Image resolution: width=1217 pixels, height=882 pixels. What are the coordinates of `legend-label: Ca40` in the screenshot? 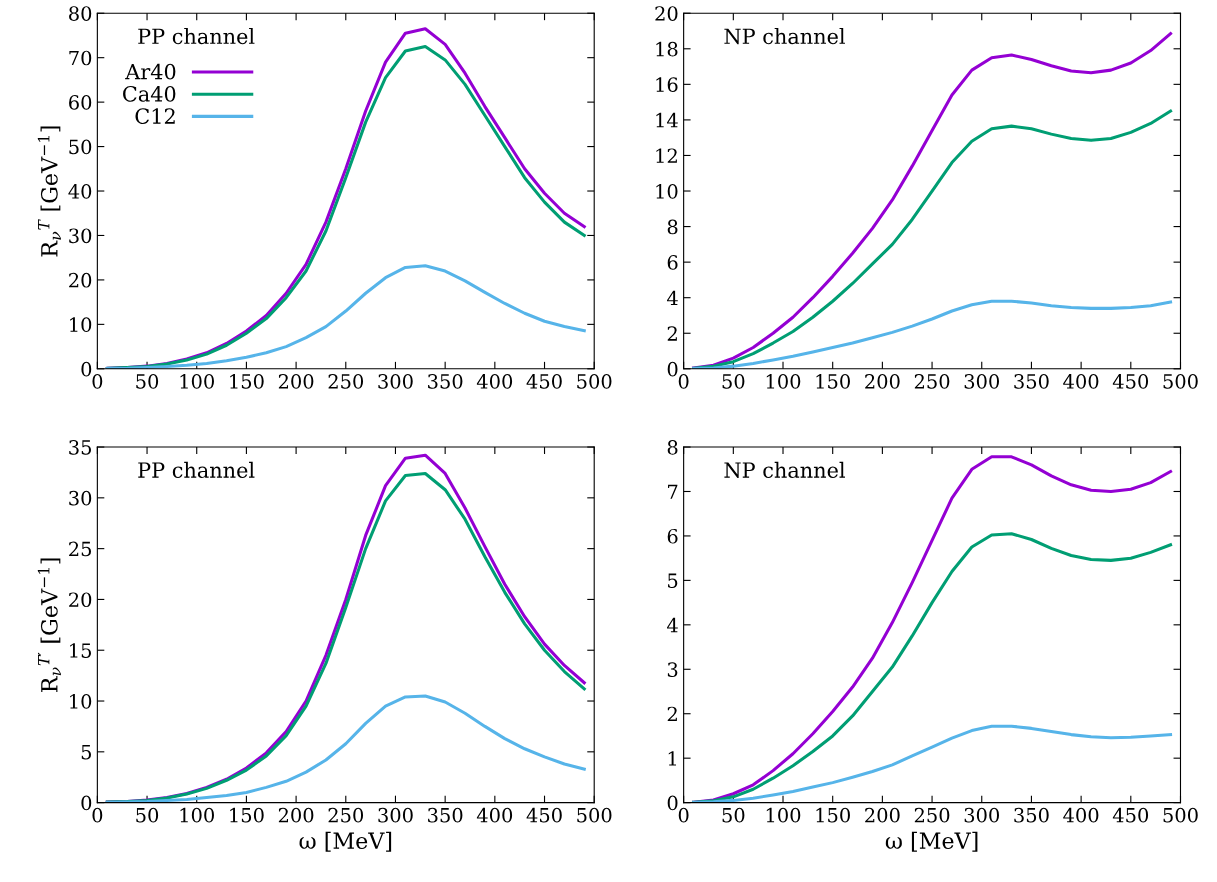 It's located at (149, 93).